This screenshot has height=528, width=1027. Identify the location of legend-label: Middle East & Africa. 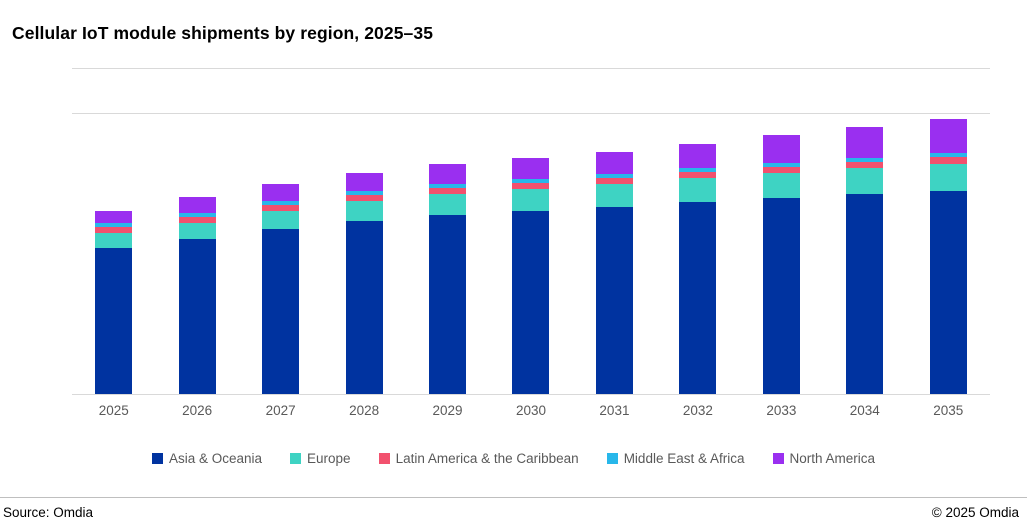
(684, 458).